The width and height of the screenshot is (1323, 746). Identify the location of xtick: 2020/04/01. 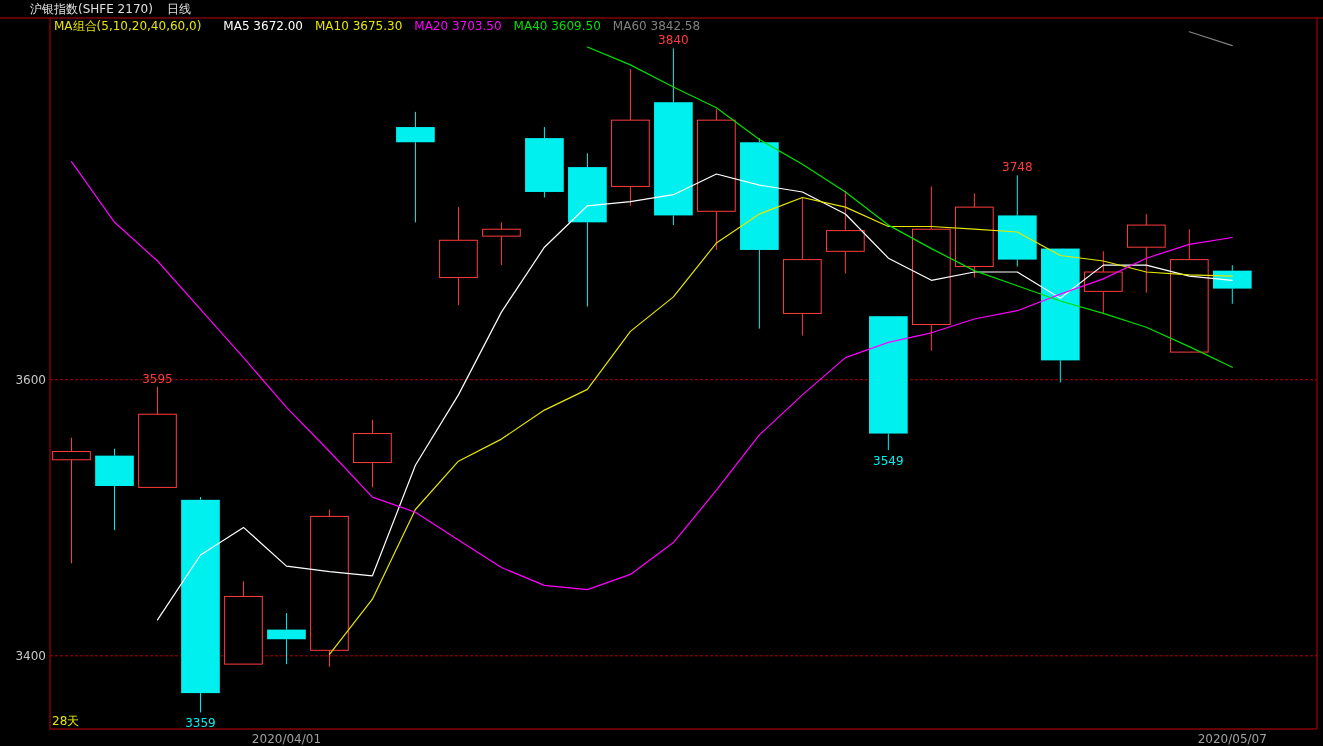
(286, 739).